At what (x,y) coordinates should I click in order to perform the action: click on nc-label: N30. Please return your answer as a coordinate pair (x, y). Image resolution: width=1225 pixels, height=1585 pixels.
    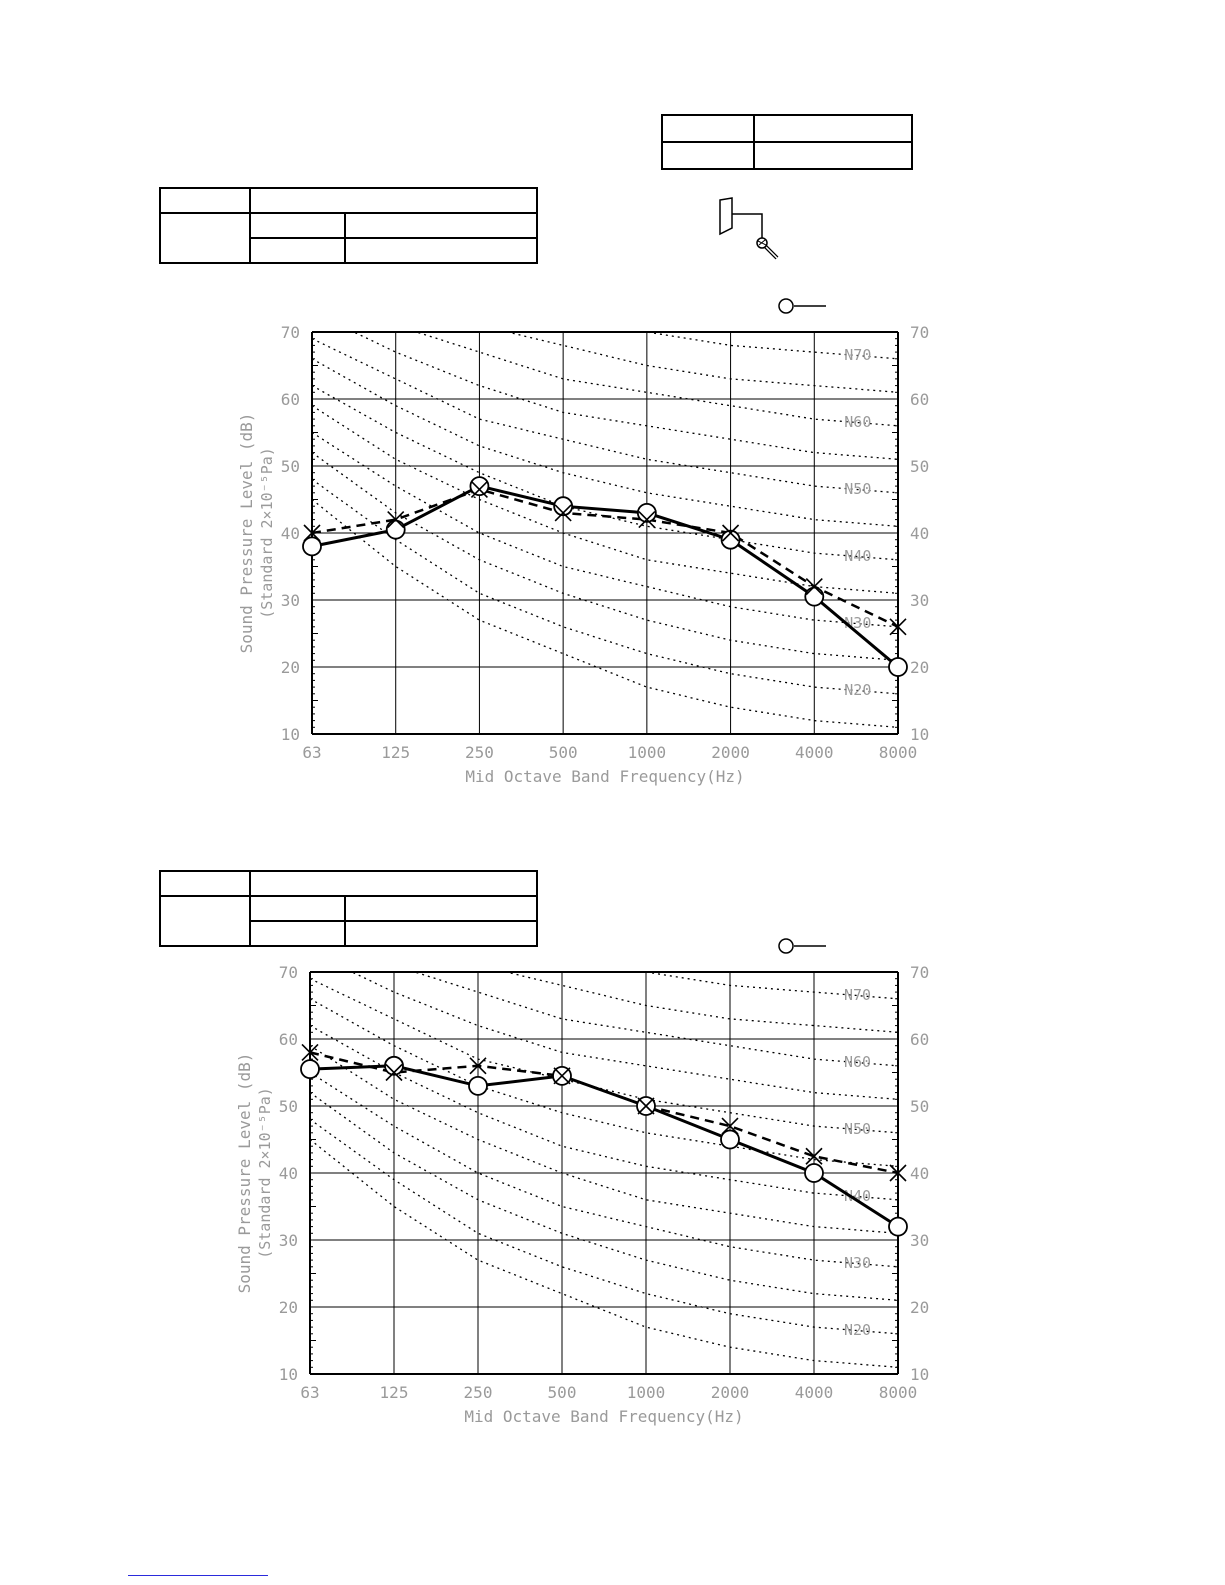
    Looking at the image, I should click on (857, 623).